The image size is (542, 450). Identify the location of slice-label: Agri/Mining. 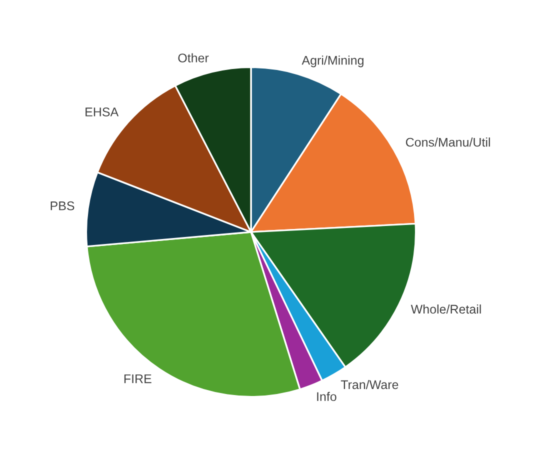
(333, 62).